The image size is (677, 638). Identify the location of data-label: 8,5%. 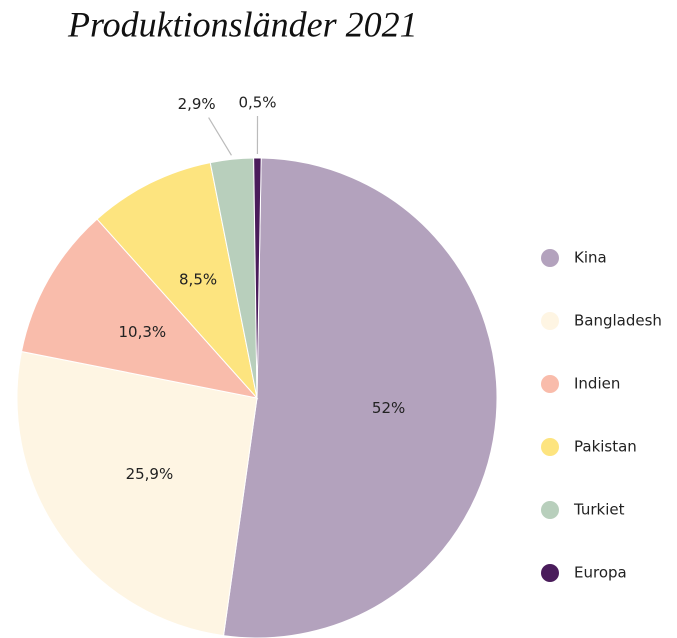
(198, 279).